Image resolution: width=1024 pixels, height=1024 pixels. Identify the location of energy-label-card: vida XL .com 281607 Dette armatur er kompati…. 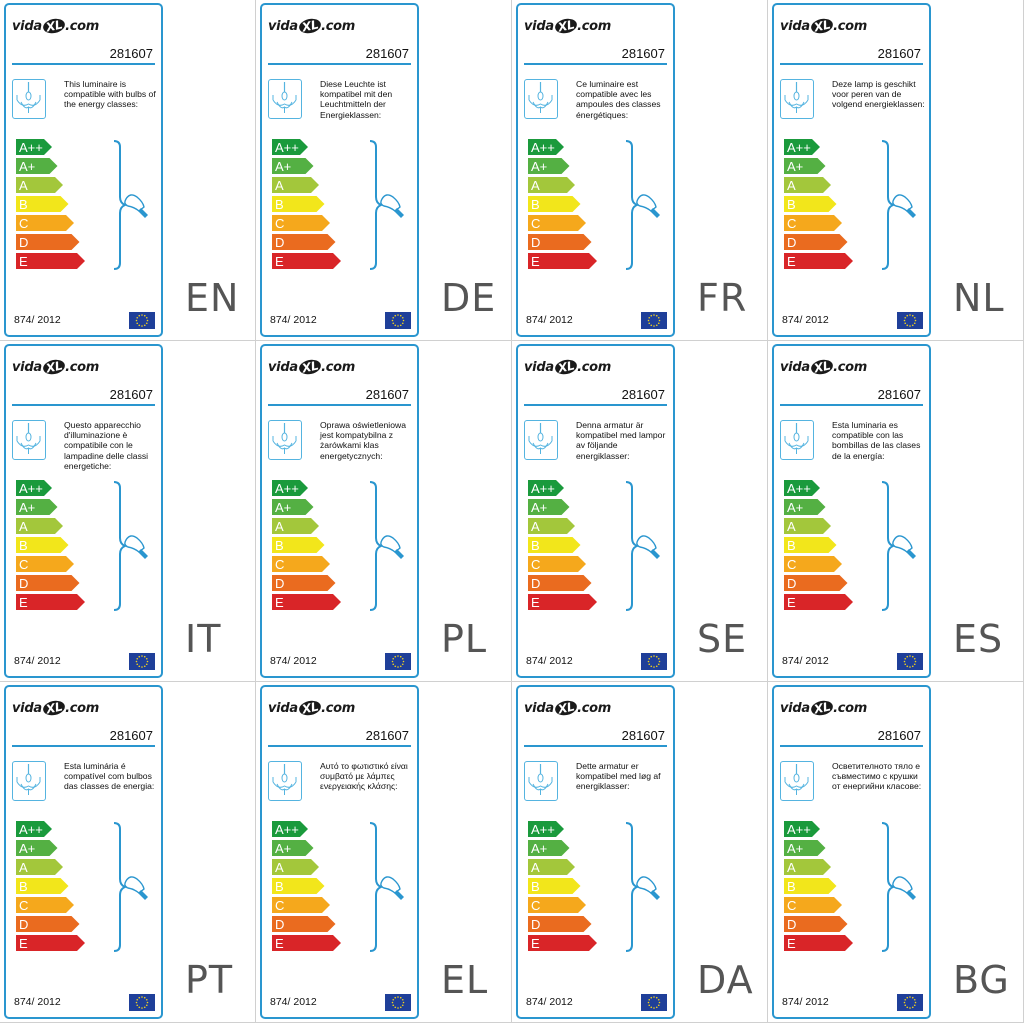
(595, 852).